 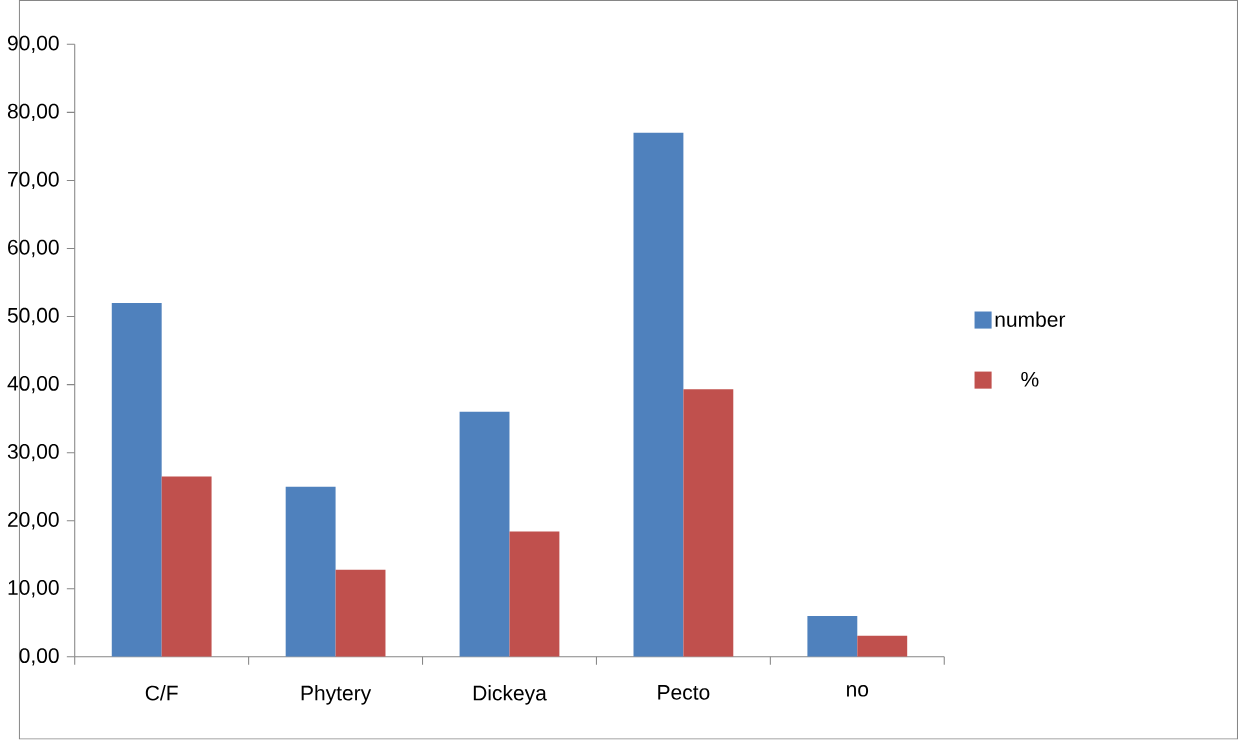 What do you see at coordinates (858, 691) in the screenshot?
I see `x-tick-label: no` at bounding box center [858, 691].